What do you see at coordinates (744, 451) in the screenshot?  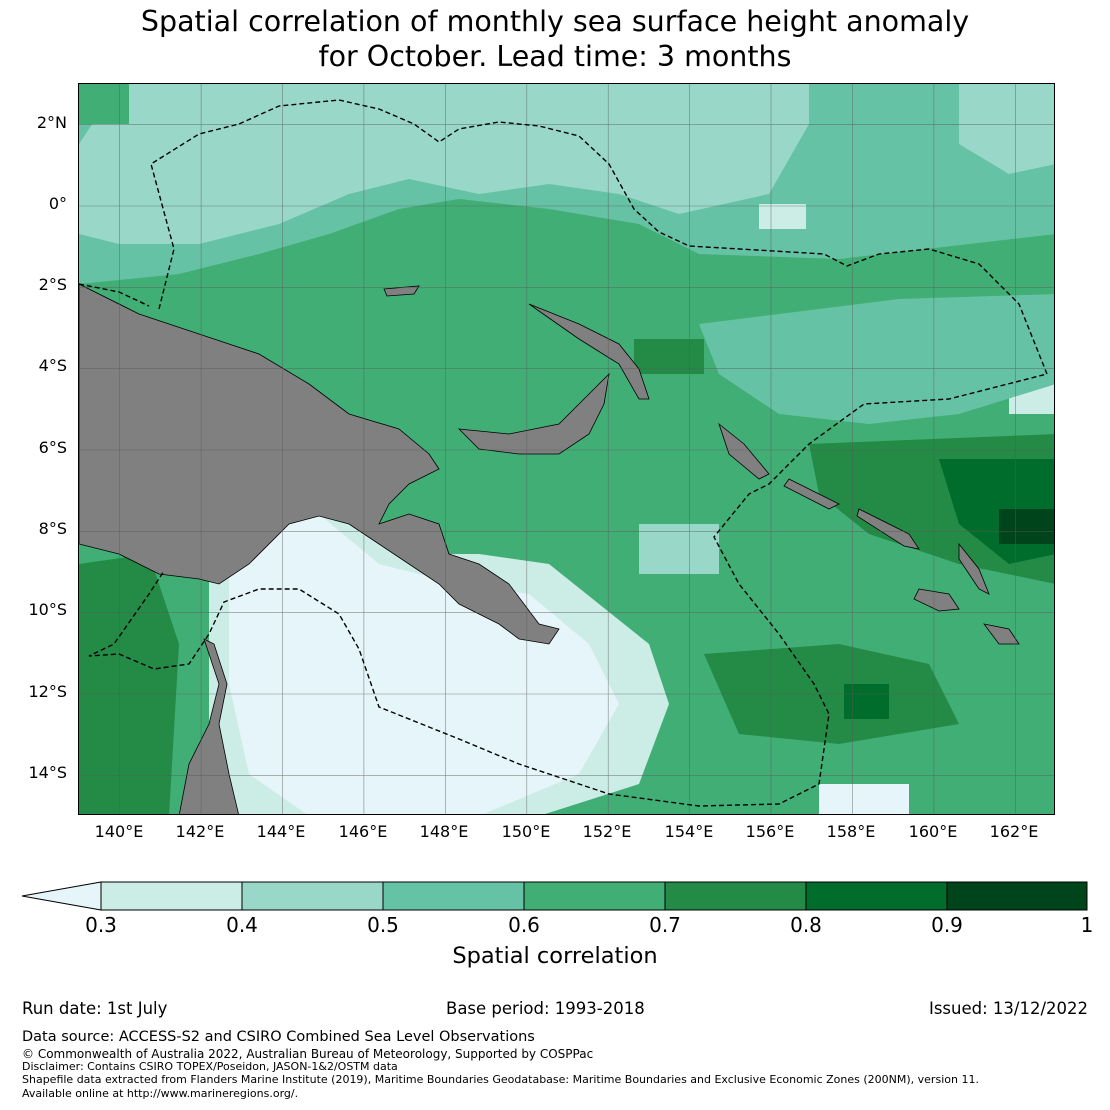 I see `land-bougainville` at bounding box center [744, 451].